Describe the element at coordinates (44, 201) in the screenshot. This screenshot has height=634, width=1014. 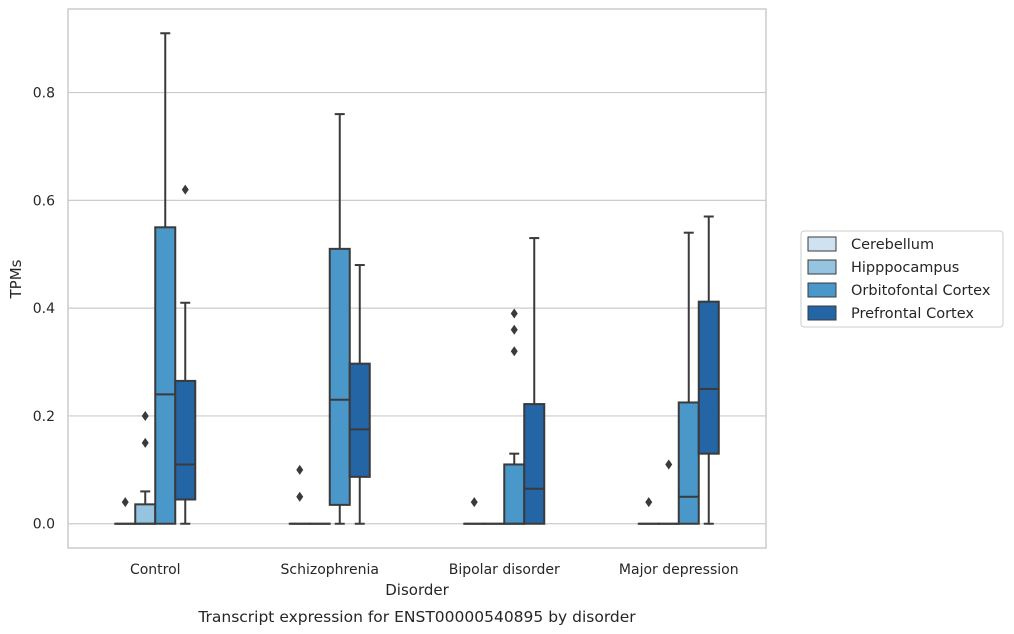
I see `y-tick-label: 0.6` at that location.